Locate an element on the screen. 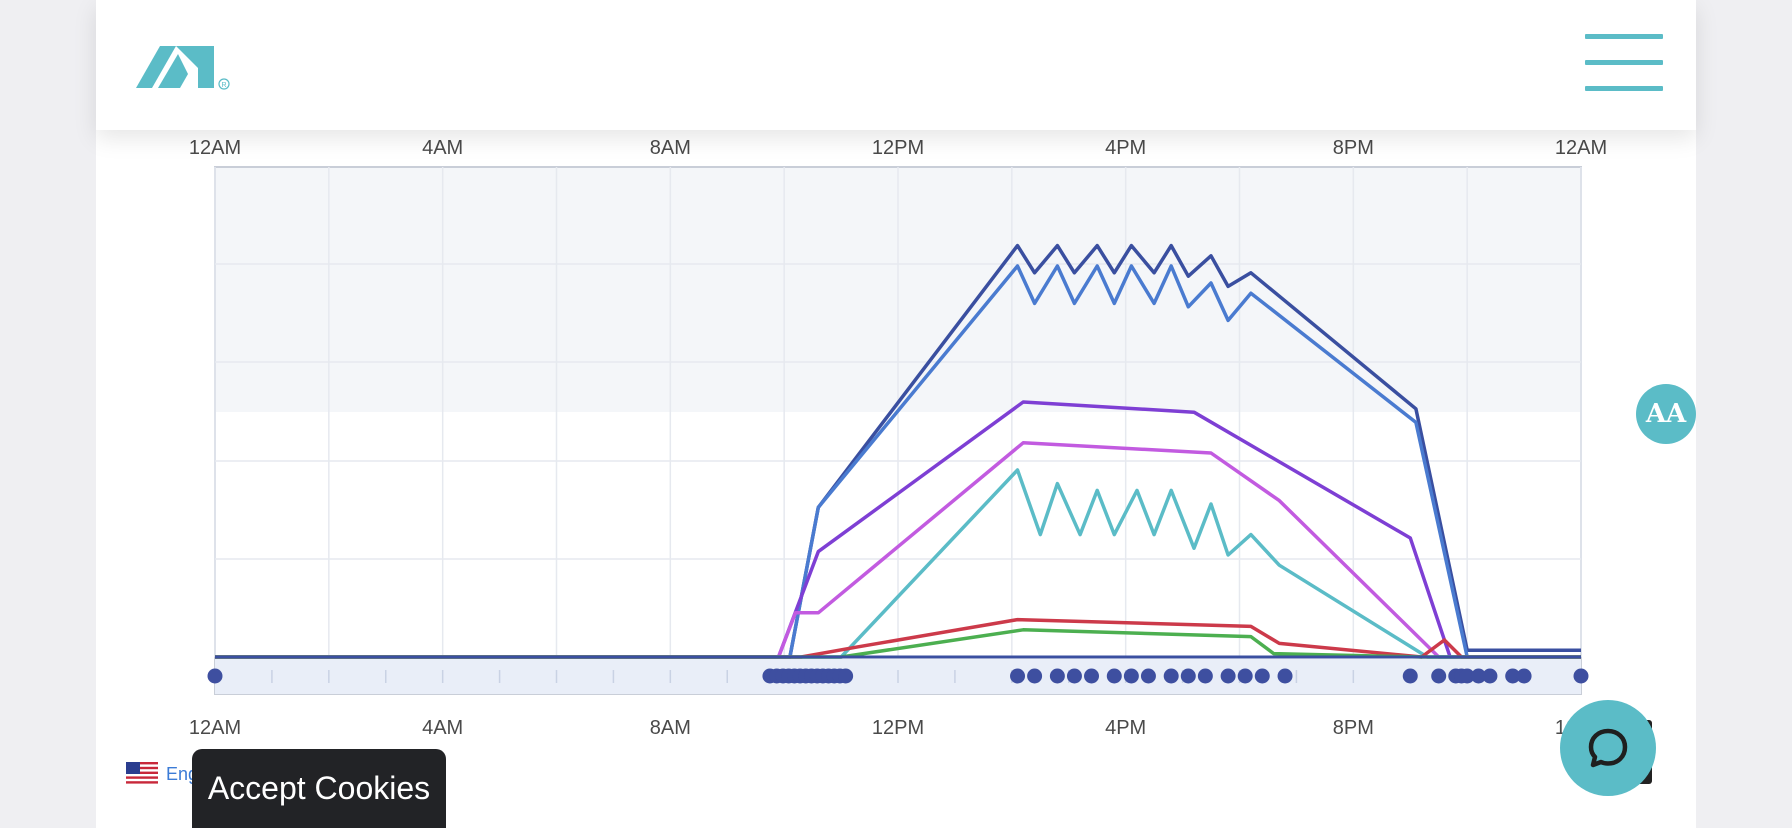 This screenshot has width=1792, height=828. hamburger-menu-icon is located at coordinates (1625, 63).